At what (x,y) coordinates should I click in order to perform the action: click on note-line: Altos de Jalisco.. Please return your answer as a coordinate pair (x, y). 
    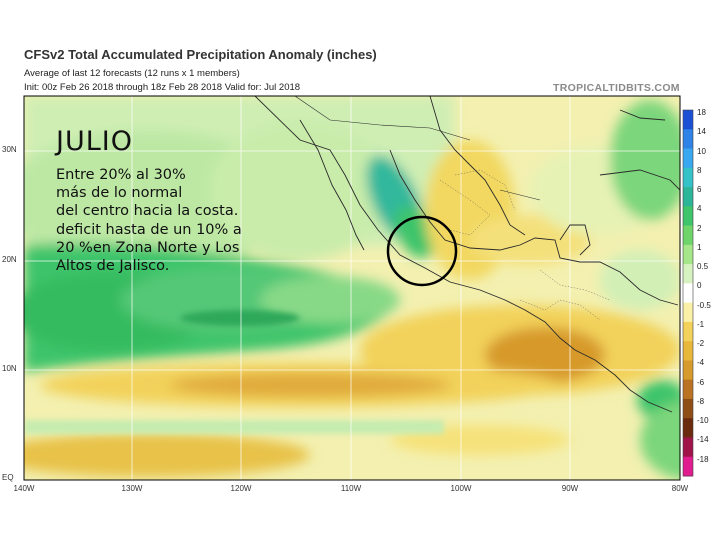
    Looking at the image, I should click on (113, 266).